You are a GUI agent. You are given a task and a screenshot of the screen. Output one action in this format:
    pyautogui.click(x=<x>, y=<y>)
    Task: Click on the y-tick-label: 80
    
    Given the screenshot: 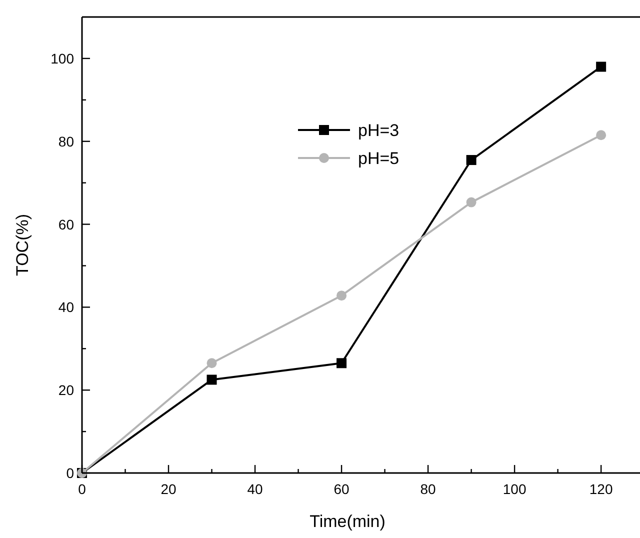 What is the action you would take?
    pyautogui.click(x=66, y=141)
    